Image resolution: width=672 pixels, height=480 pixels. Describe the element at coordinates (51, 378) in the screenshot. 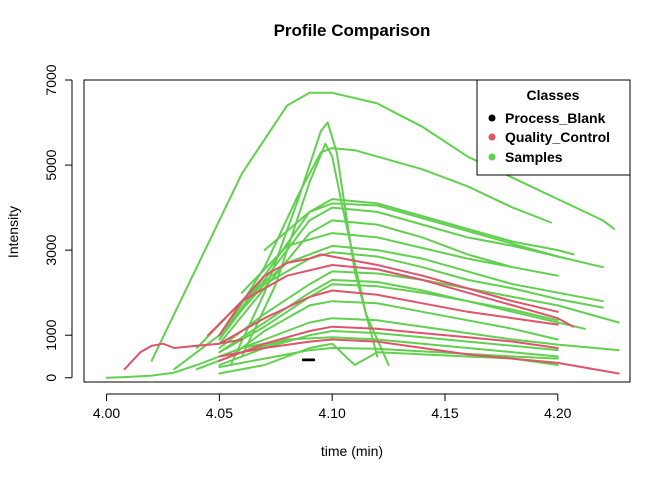

I see `y-tick-label: 0` at that location.